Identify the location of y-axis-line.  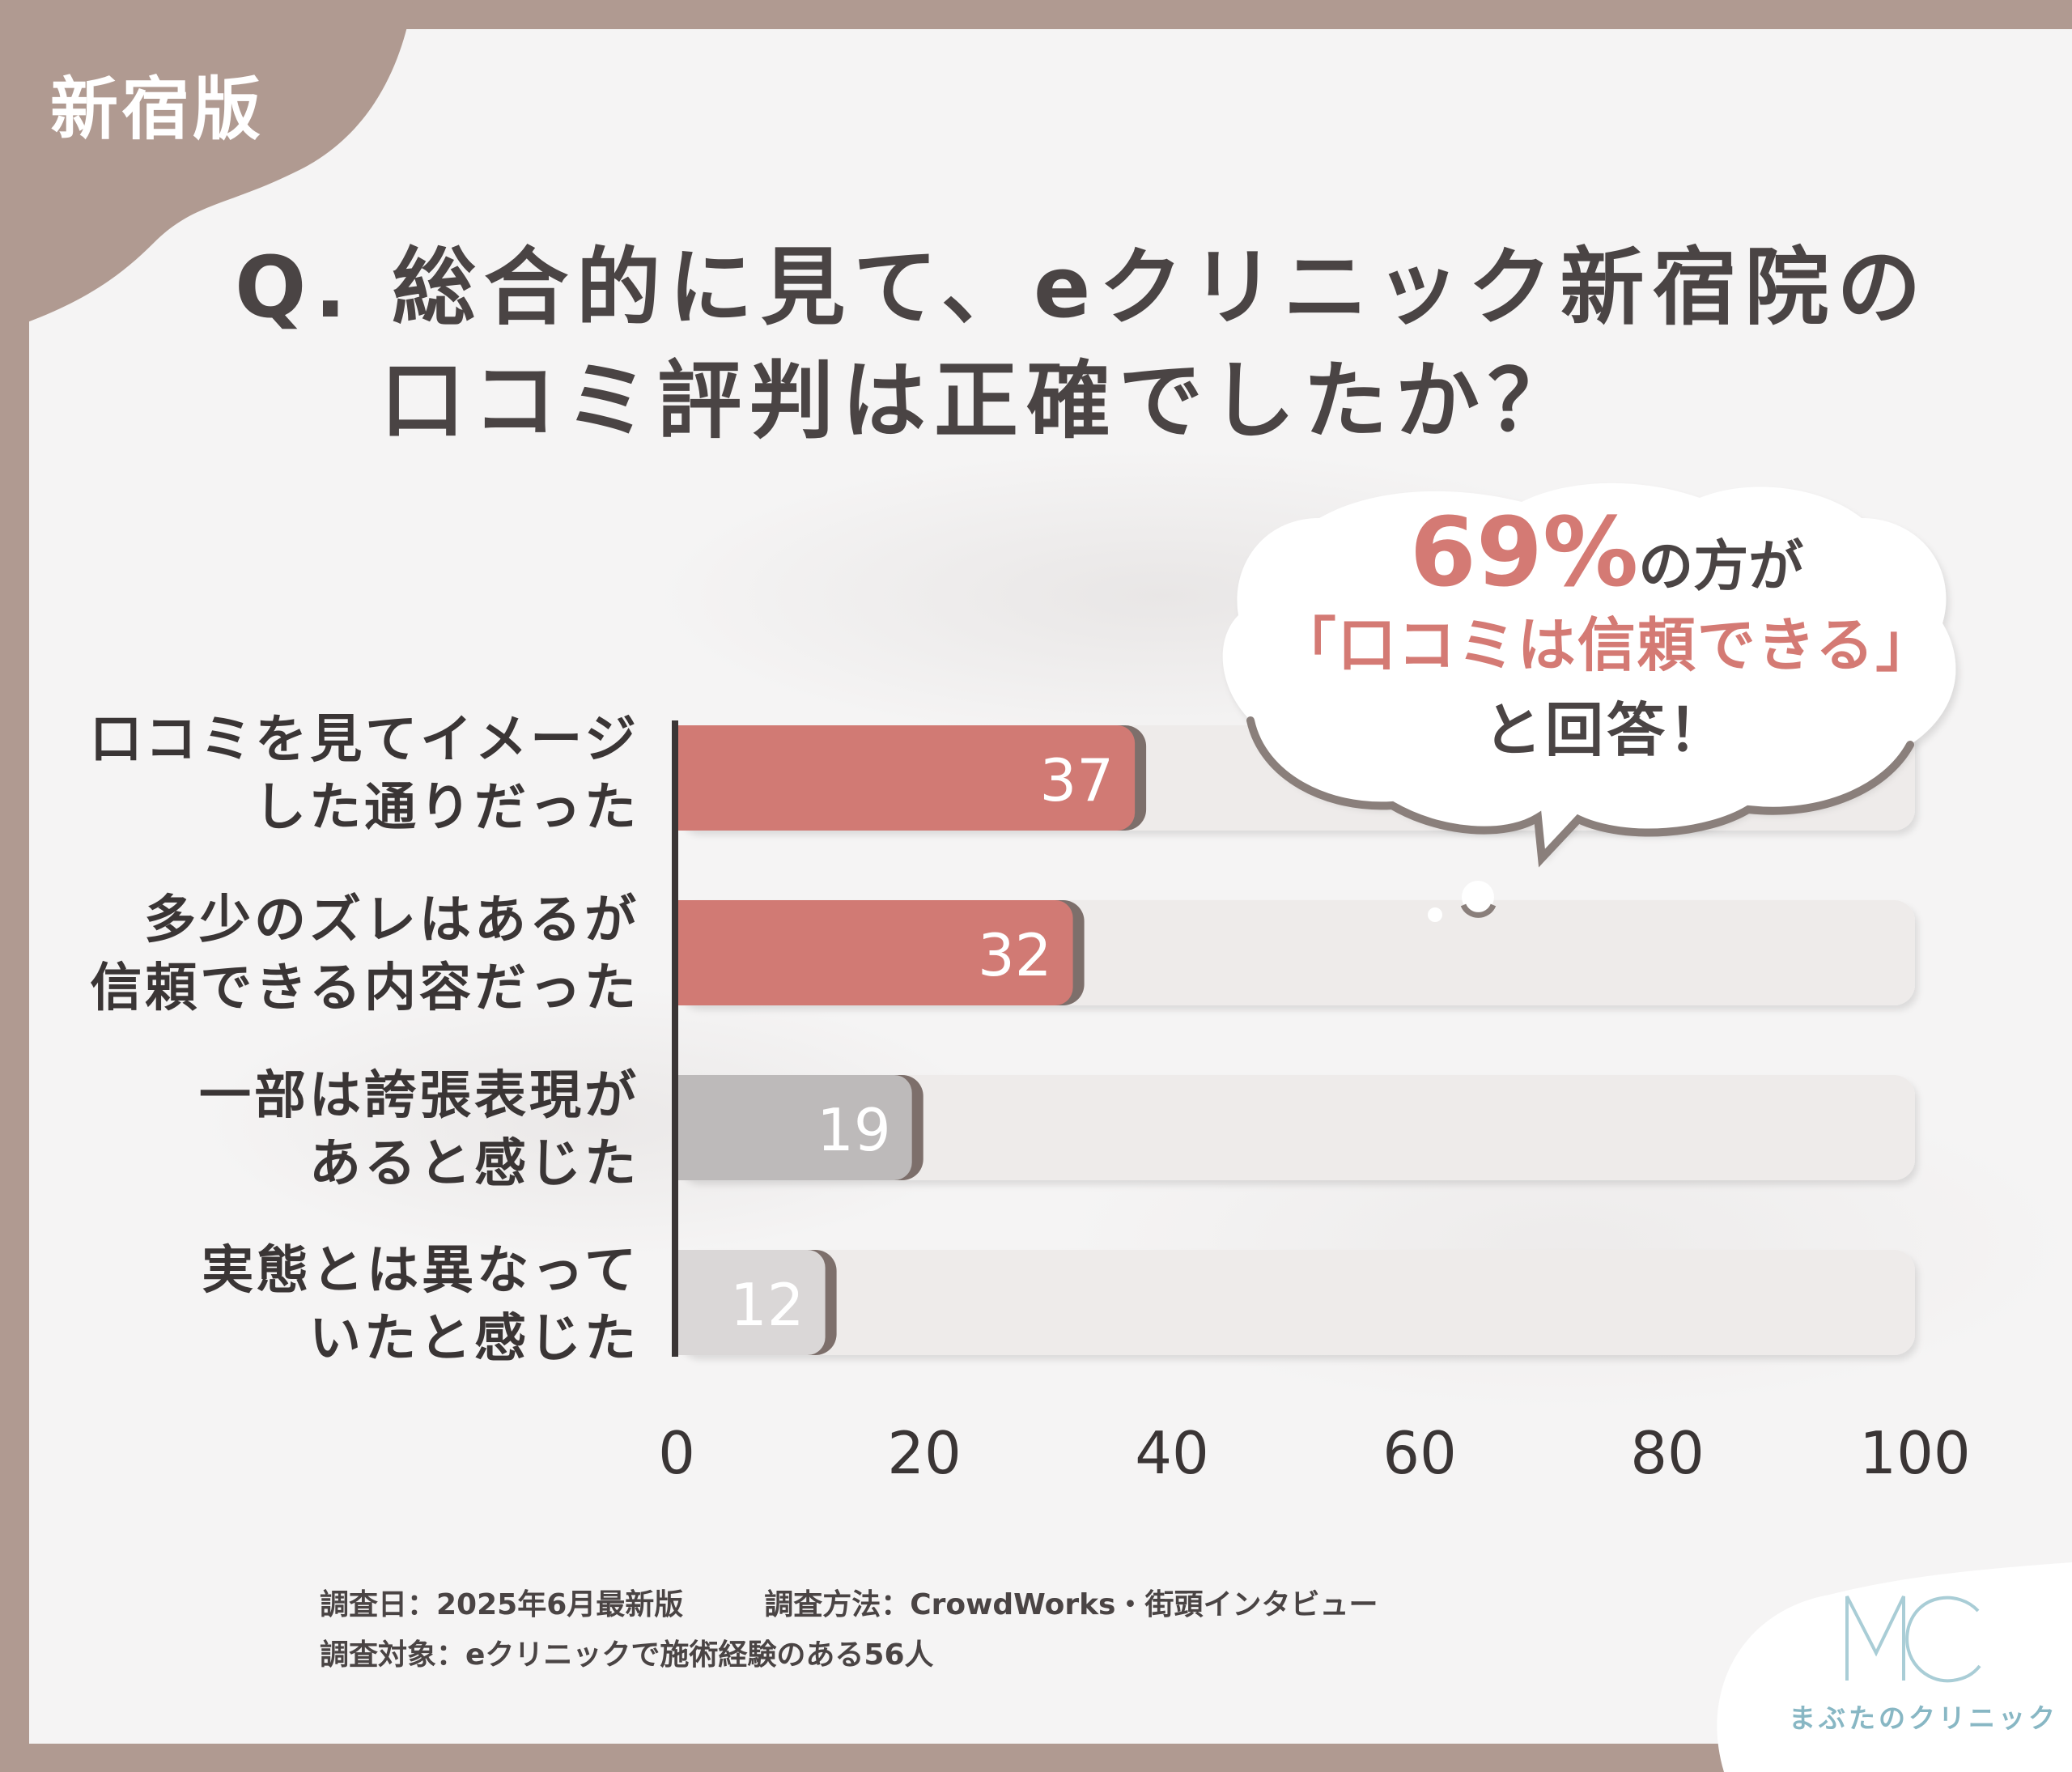
(675, 1039).